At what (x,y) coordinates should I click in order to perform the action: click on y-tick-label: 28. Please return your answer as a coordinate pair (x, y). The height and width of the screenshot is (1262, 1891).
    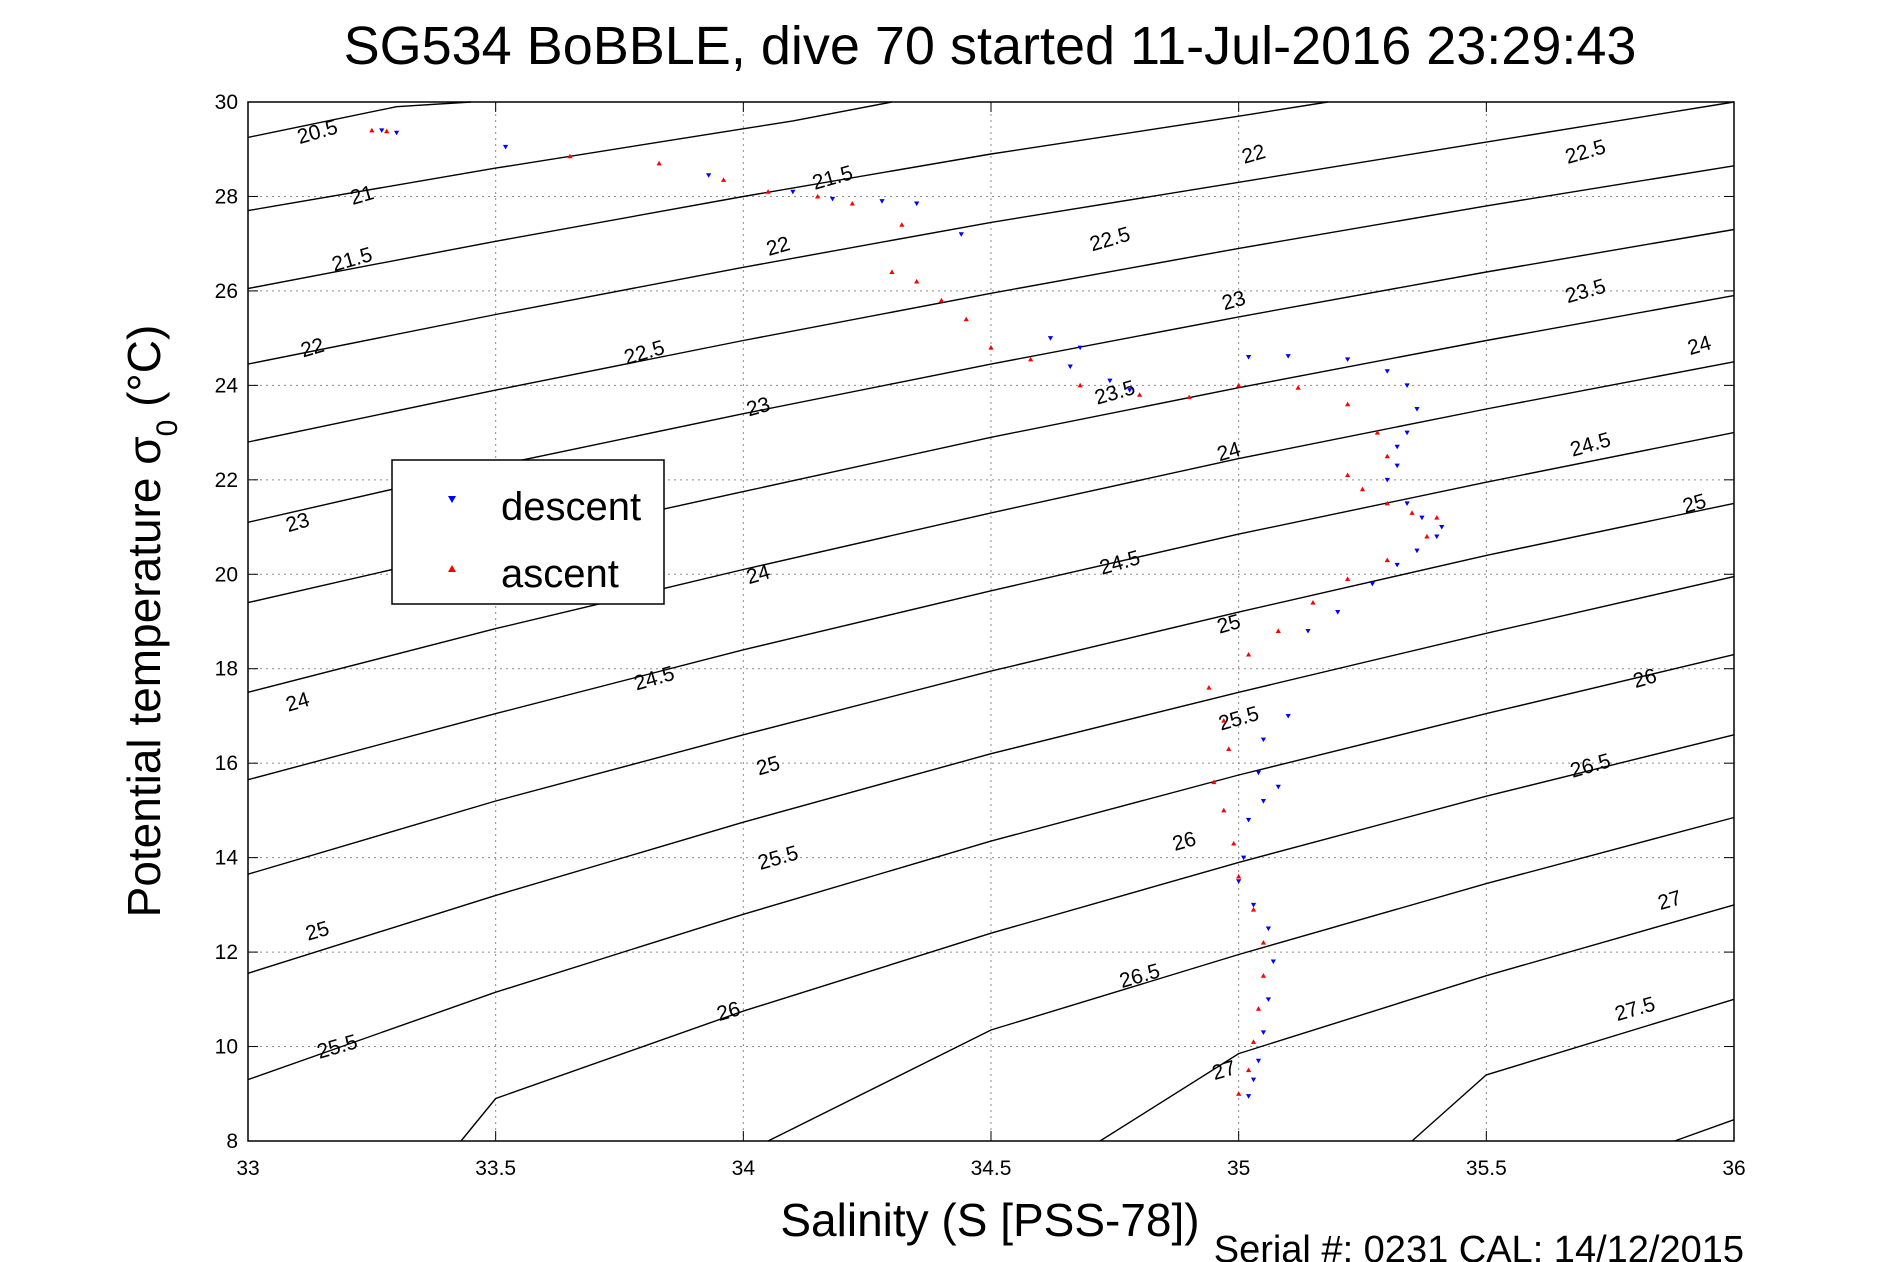
    Looking at the image, I should click on (226, 196).